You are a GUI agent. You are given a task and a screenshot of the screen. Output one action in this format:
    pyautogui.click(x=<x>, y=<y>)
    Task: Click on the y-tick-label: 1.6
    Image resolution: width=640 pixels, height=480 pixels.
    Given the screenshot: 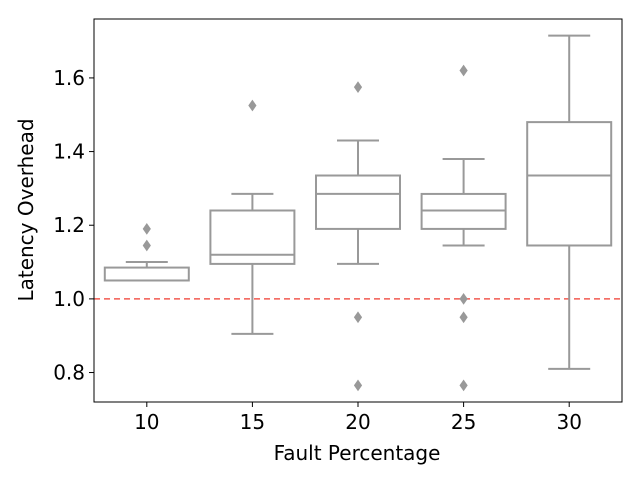 What is the action you would take?
    pyautogui.click(x=69, y=78)
    